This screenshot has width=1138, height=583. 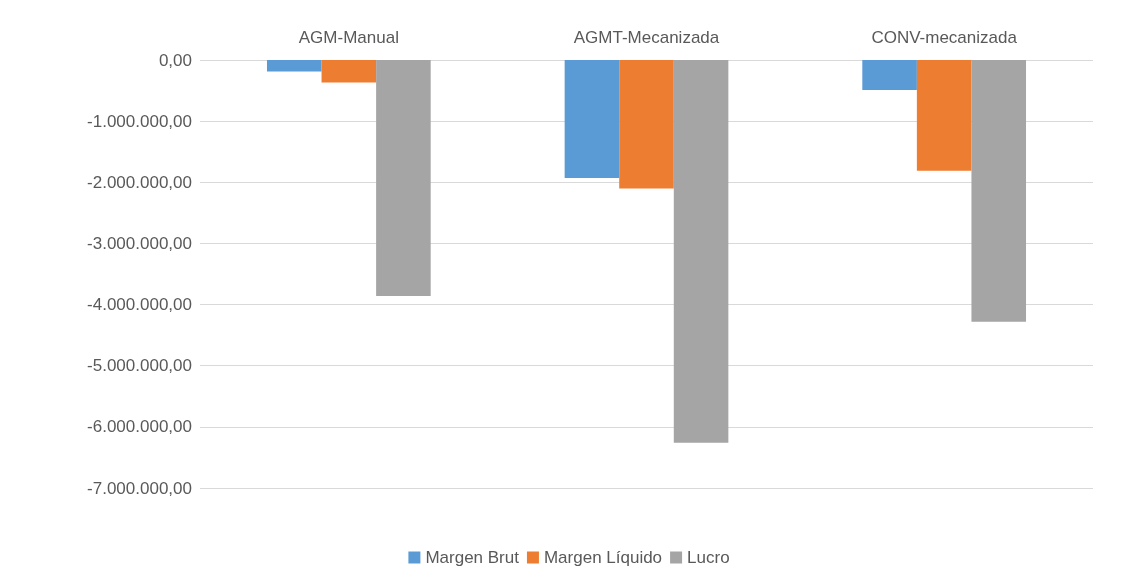 I want to click on y-tick-label: -3.000.000,00, so click(x=139, y=243).